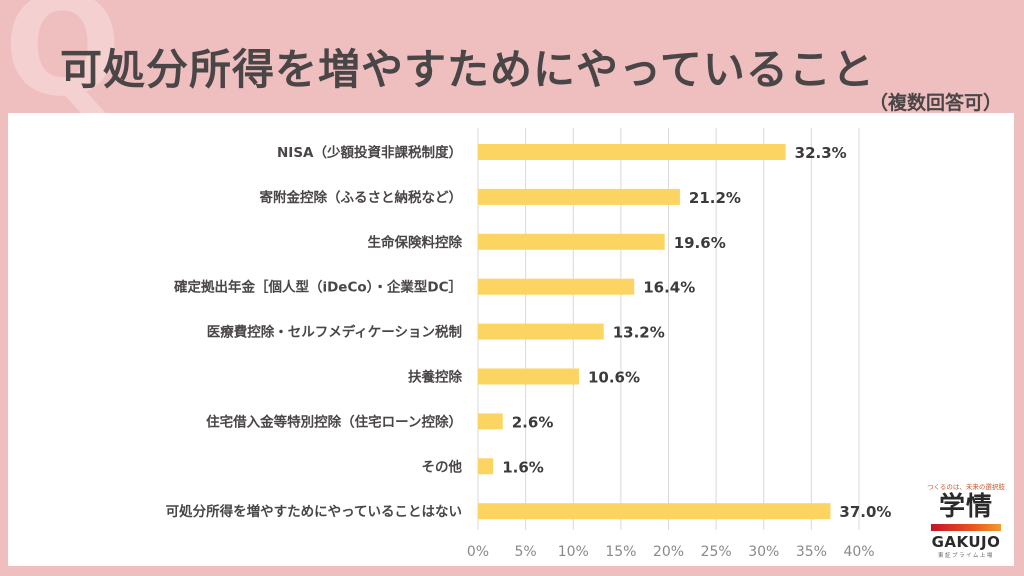 The image size is (1024, 576). Describe the element at coordinates (442, 466) in the screenshot. I see `category-label: その他` at that location.